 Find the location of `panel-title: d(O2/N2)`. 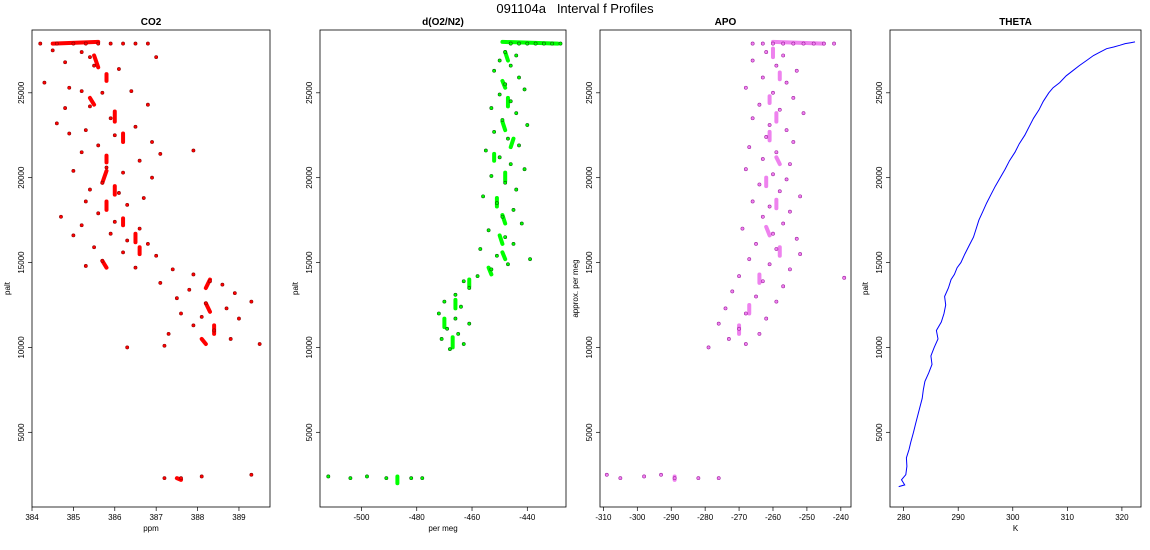

panel-title: d(O2/N2) is located at coordinates (443, 22).